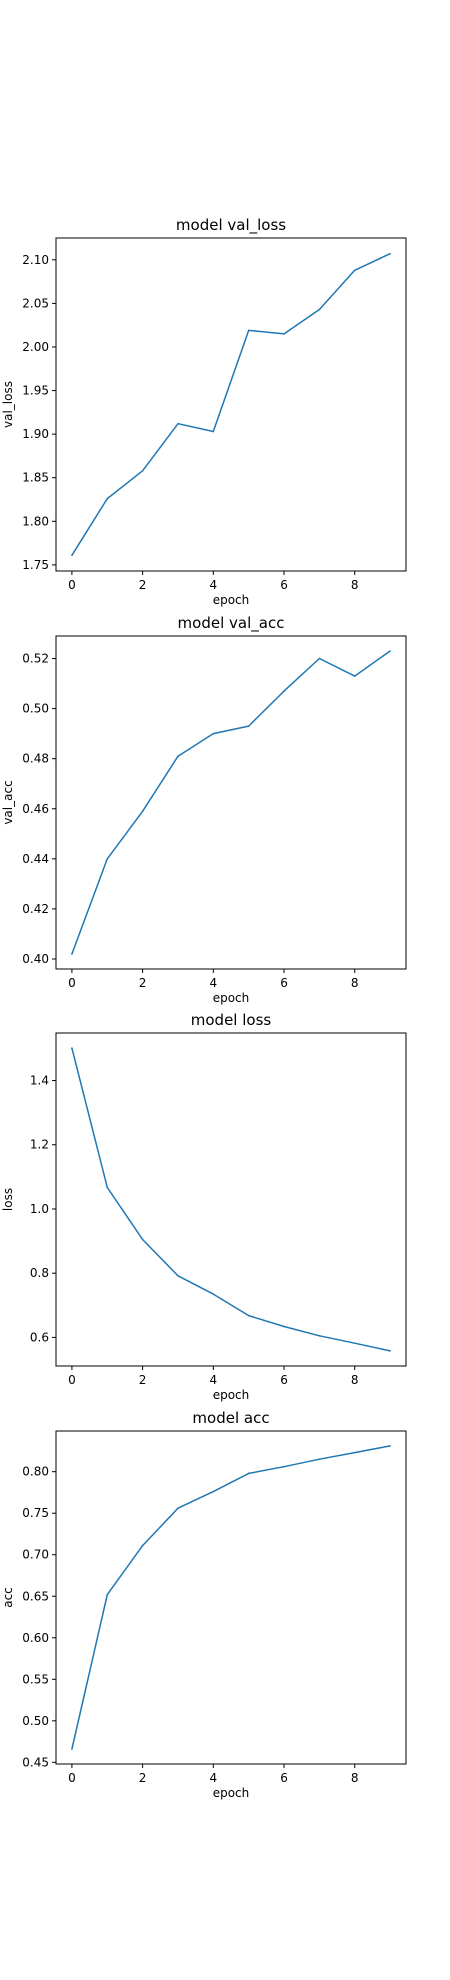 Image resolution: width=450 pixels, height=1980 pixels. Describe the element at coordinates (35, 434) in the screenshot. I see `y-tick-label: 1.90` at that location.